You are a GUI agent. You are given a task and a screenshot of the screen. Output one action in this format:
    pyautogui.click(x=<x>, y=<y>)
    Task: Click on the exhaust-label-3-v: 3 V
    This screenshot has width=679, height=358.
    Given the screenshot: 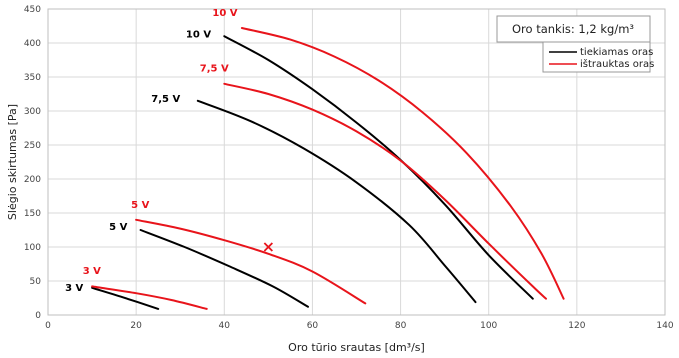 What is the action you would take?
    pyautogui.click(x=92, y=271)
    